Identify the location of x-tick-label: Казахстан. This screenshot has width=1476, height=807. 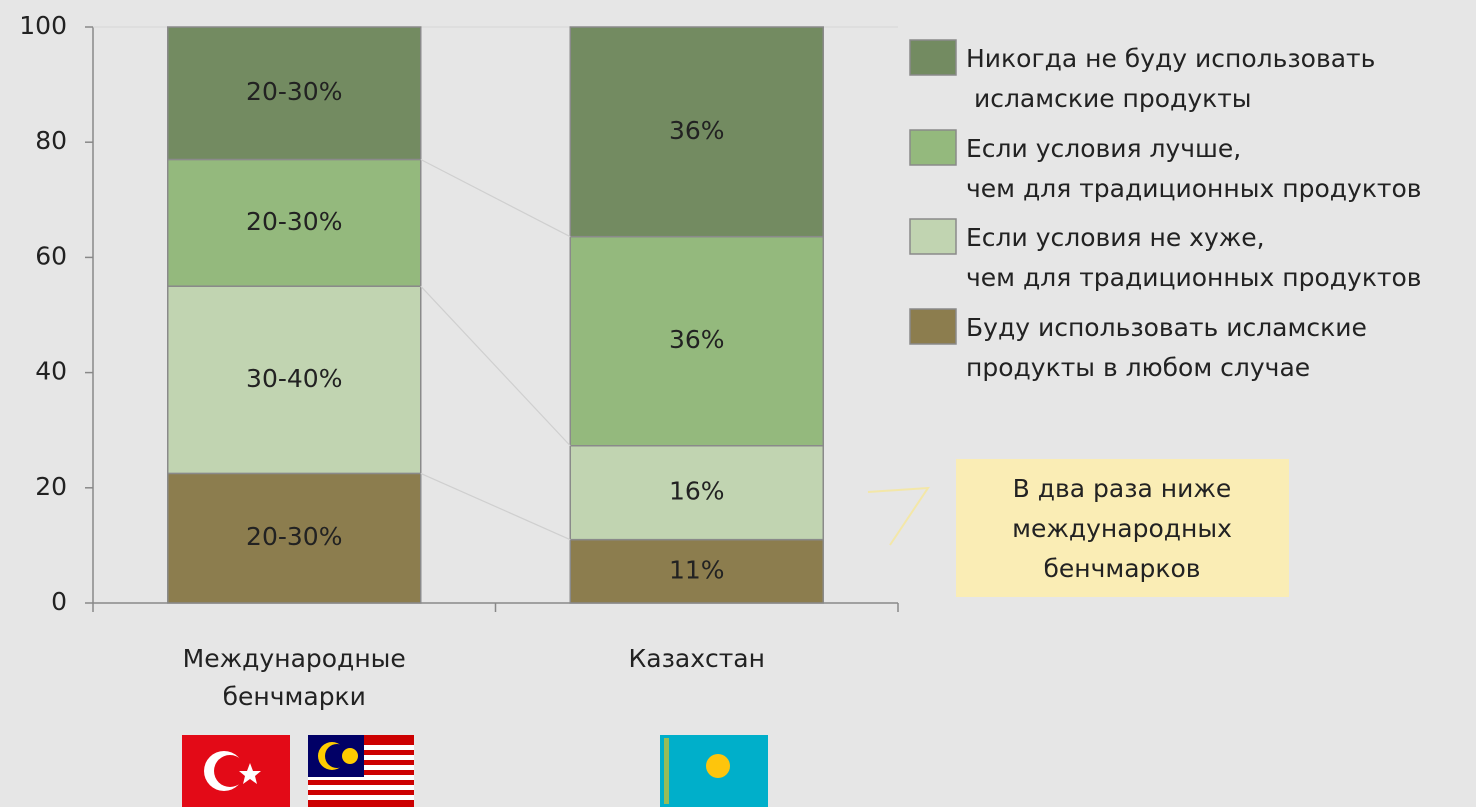
(697, 658).